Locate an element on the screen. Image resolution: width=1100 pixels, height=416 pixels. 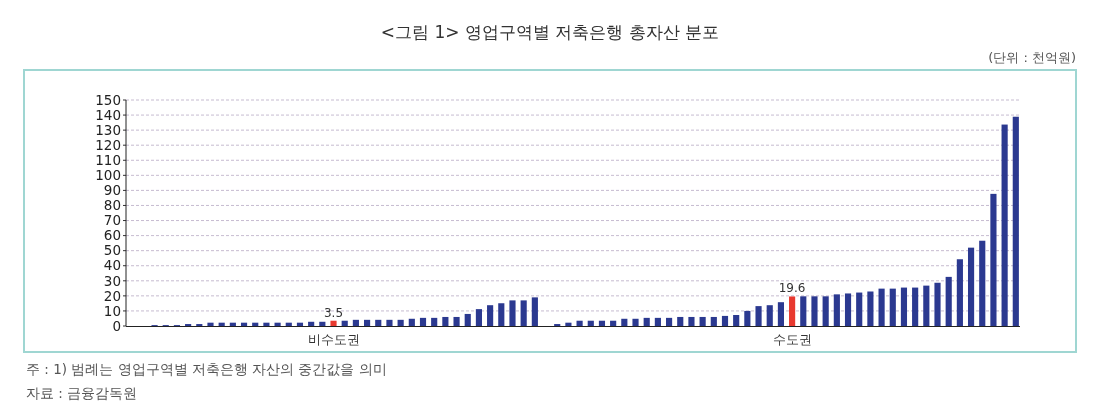
data-label: 19.6 is located at coordinates (792, 288).